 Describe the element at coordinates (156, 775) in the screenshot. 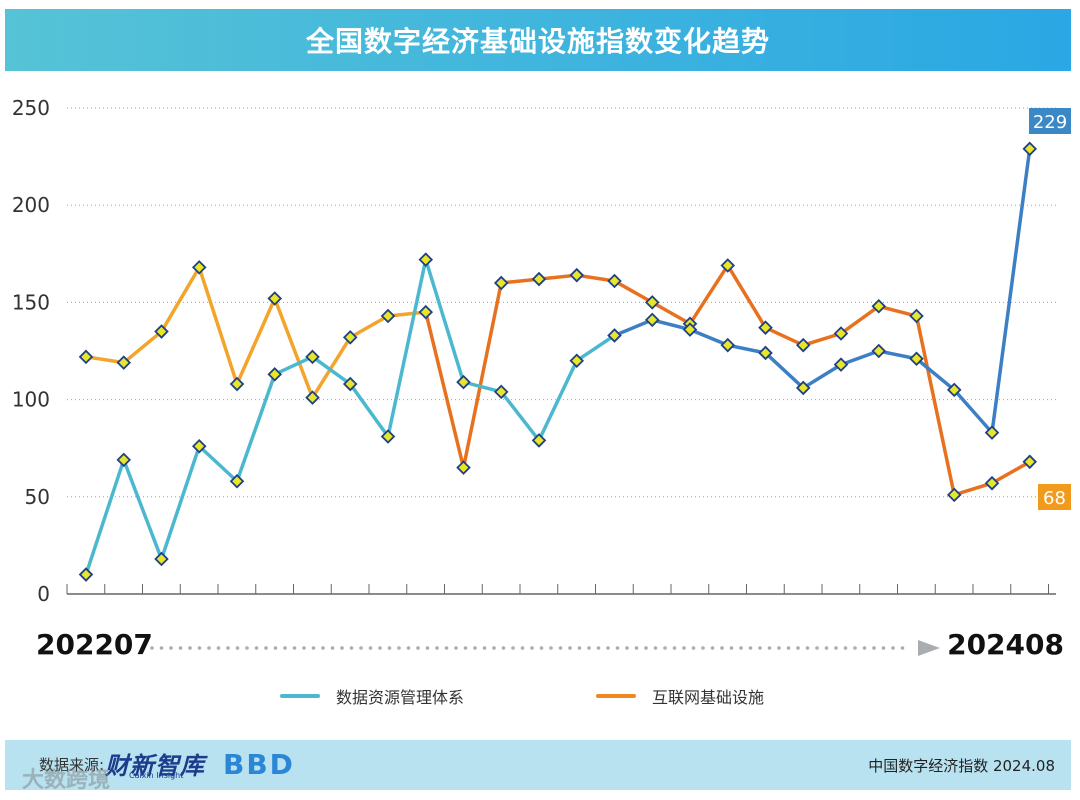

I see `caixin-logo-sub: Caixin Insight` at that location.